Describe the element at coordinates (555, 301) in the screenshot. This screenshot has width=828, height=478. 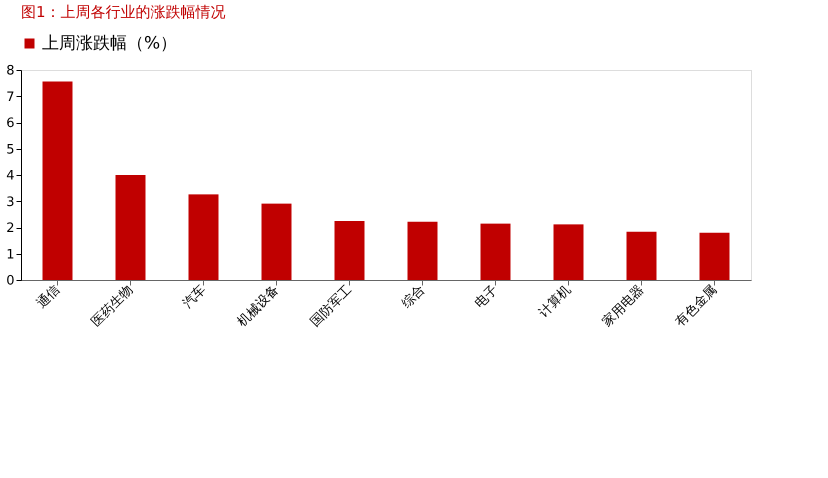
I see `x-tick-label: 计算机` at that location.